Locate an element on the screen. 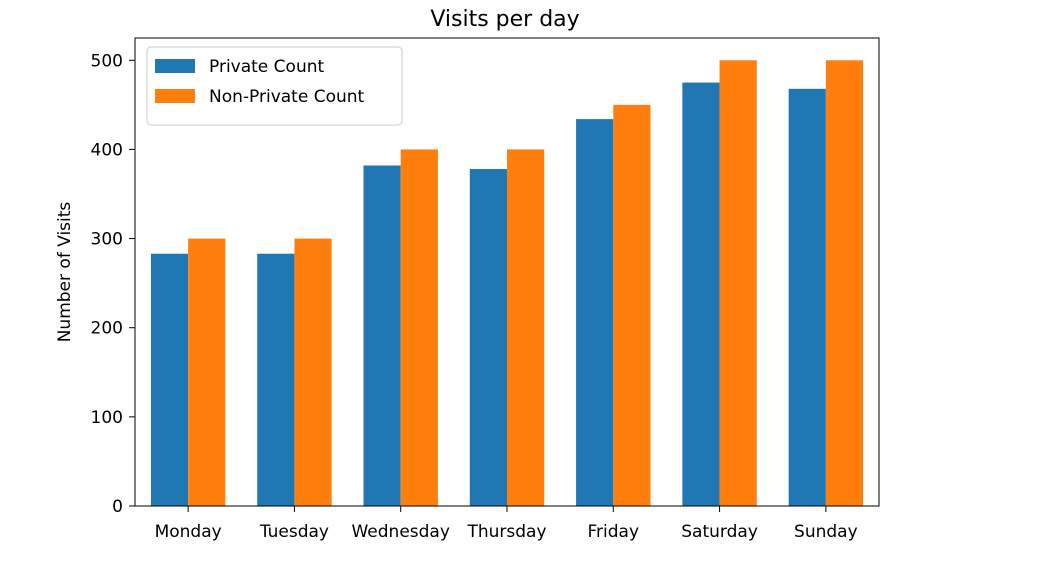 The width and height of the screenshot is (1056, 566). y-tick-label: 500 is located at coordinates (107, 61).